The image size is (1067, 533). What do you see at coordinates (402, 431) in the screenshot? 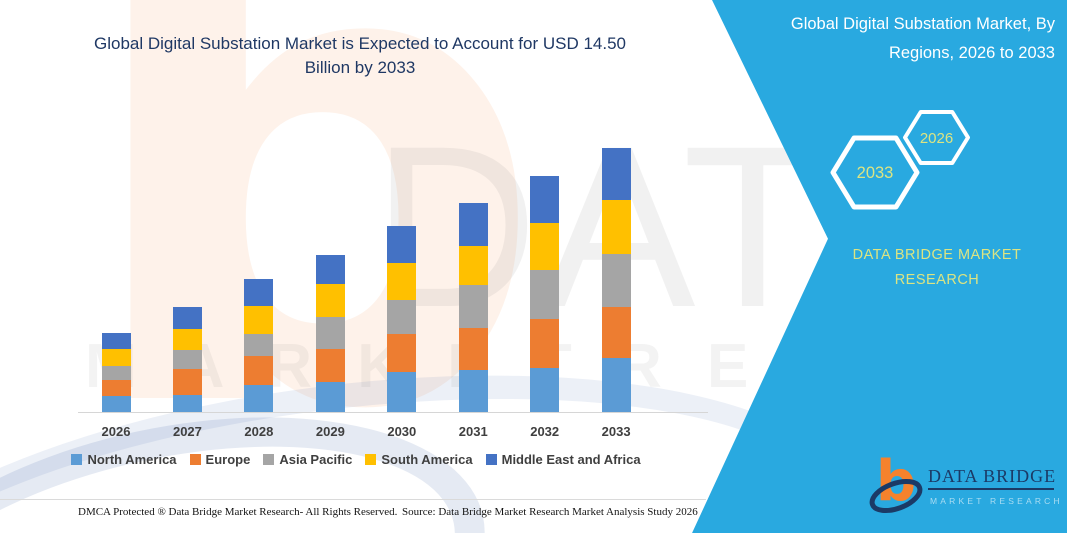
I see `x-axis-label-2030: 2030` at bounding box center [402, 431].